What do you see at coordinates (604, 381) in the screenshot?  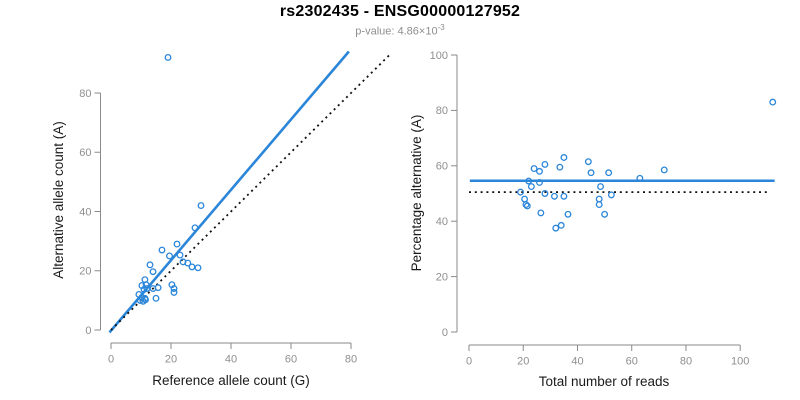 I see `x-axis-label: Total number of reads` at bounding box center [604, 381].